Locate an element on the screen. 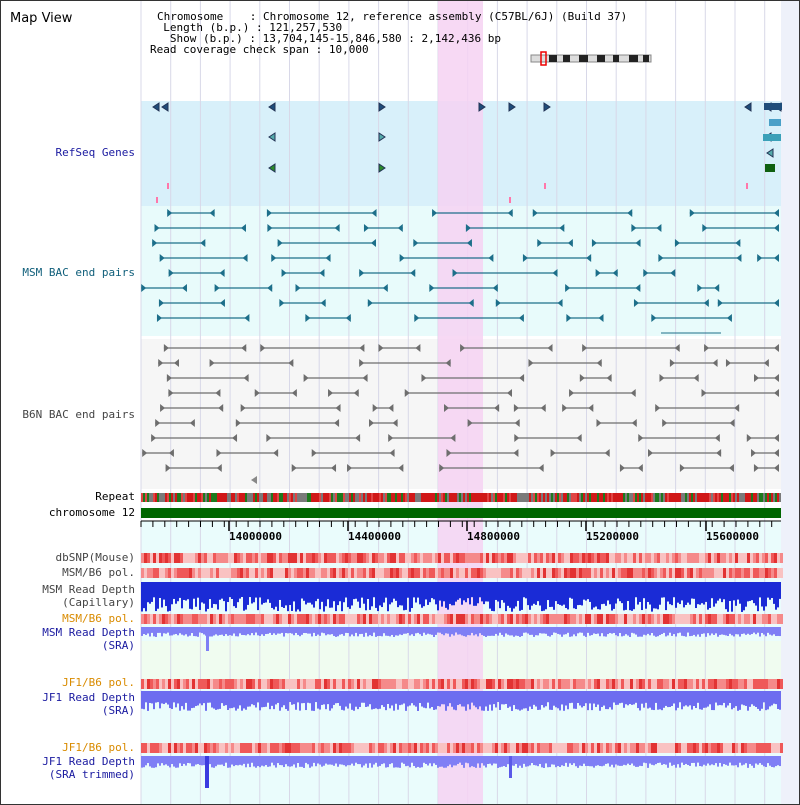 This screenshot has height=805, width=800. track-label-repeat: Repeat is located at coordinates (115, 496).